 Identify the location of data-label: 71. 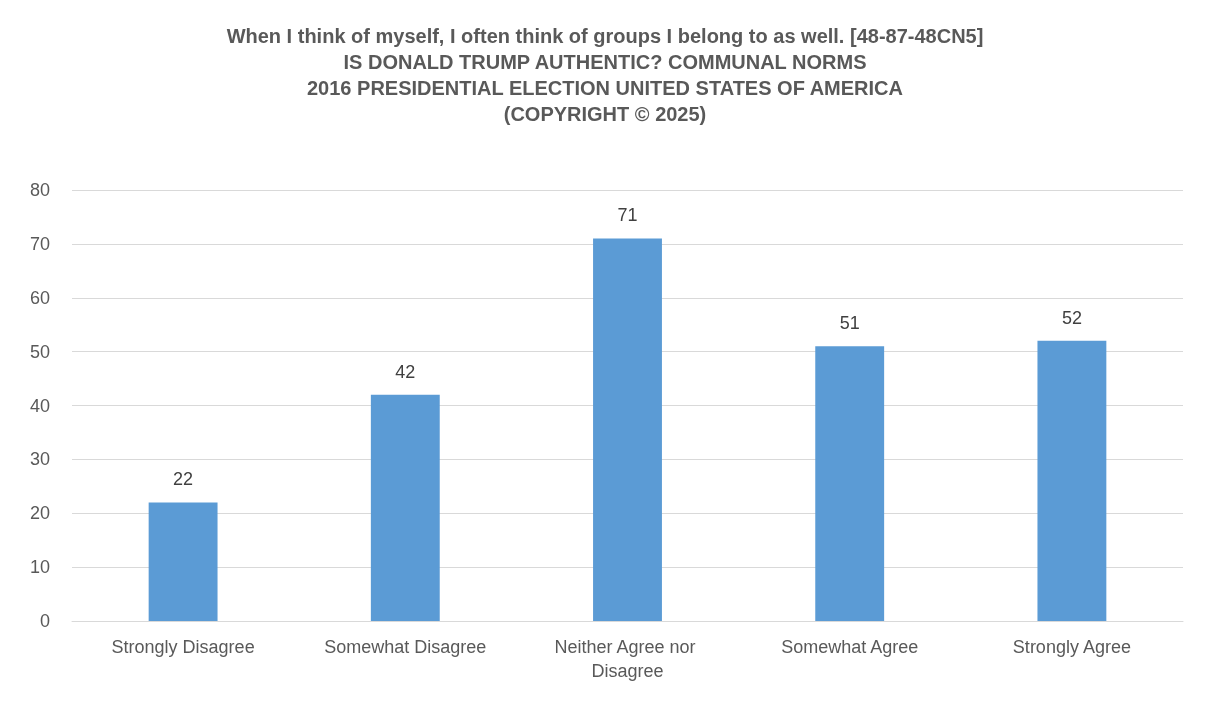
(627, 215).